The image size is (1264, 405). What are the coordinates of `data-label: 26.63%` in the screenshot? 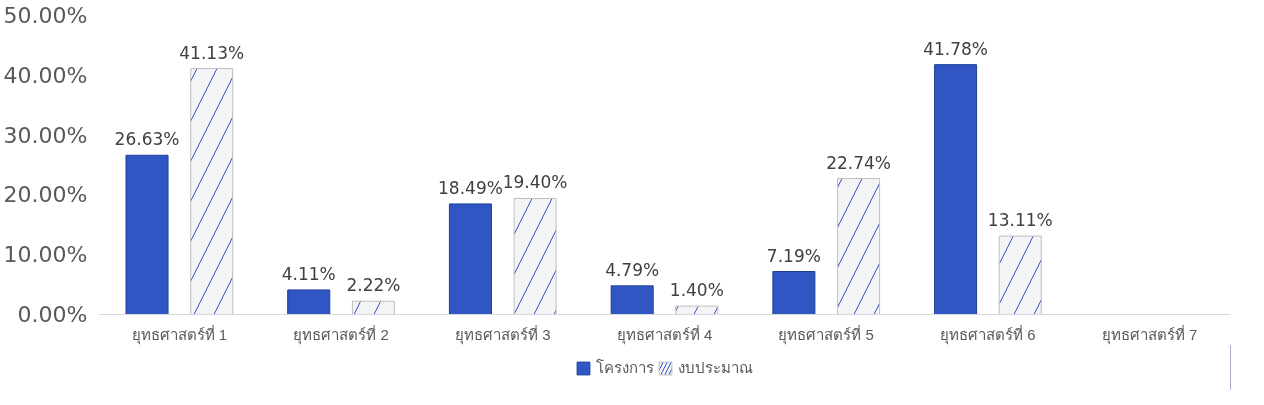 It's located at (147, 139).